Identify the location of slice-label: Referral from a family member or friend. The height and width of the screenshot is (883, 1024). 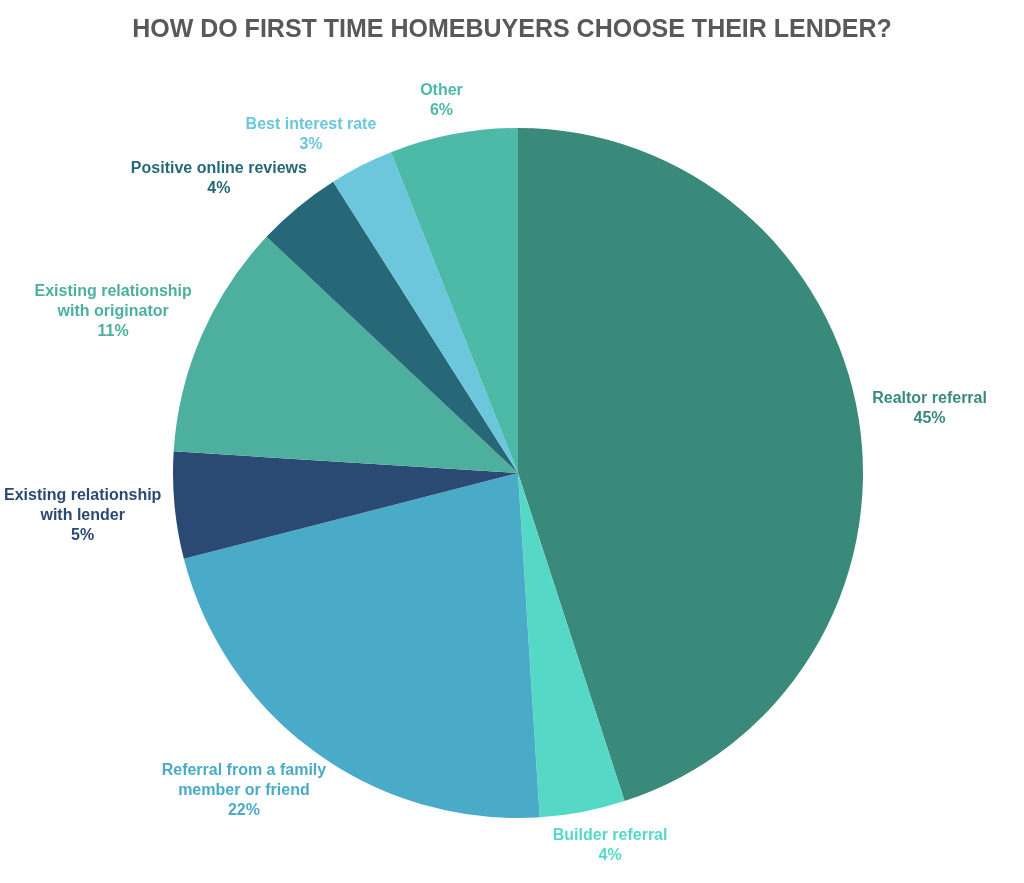
(244, 779).